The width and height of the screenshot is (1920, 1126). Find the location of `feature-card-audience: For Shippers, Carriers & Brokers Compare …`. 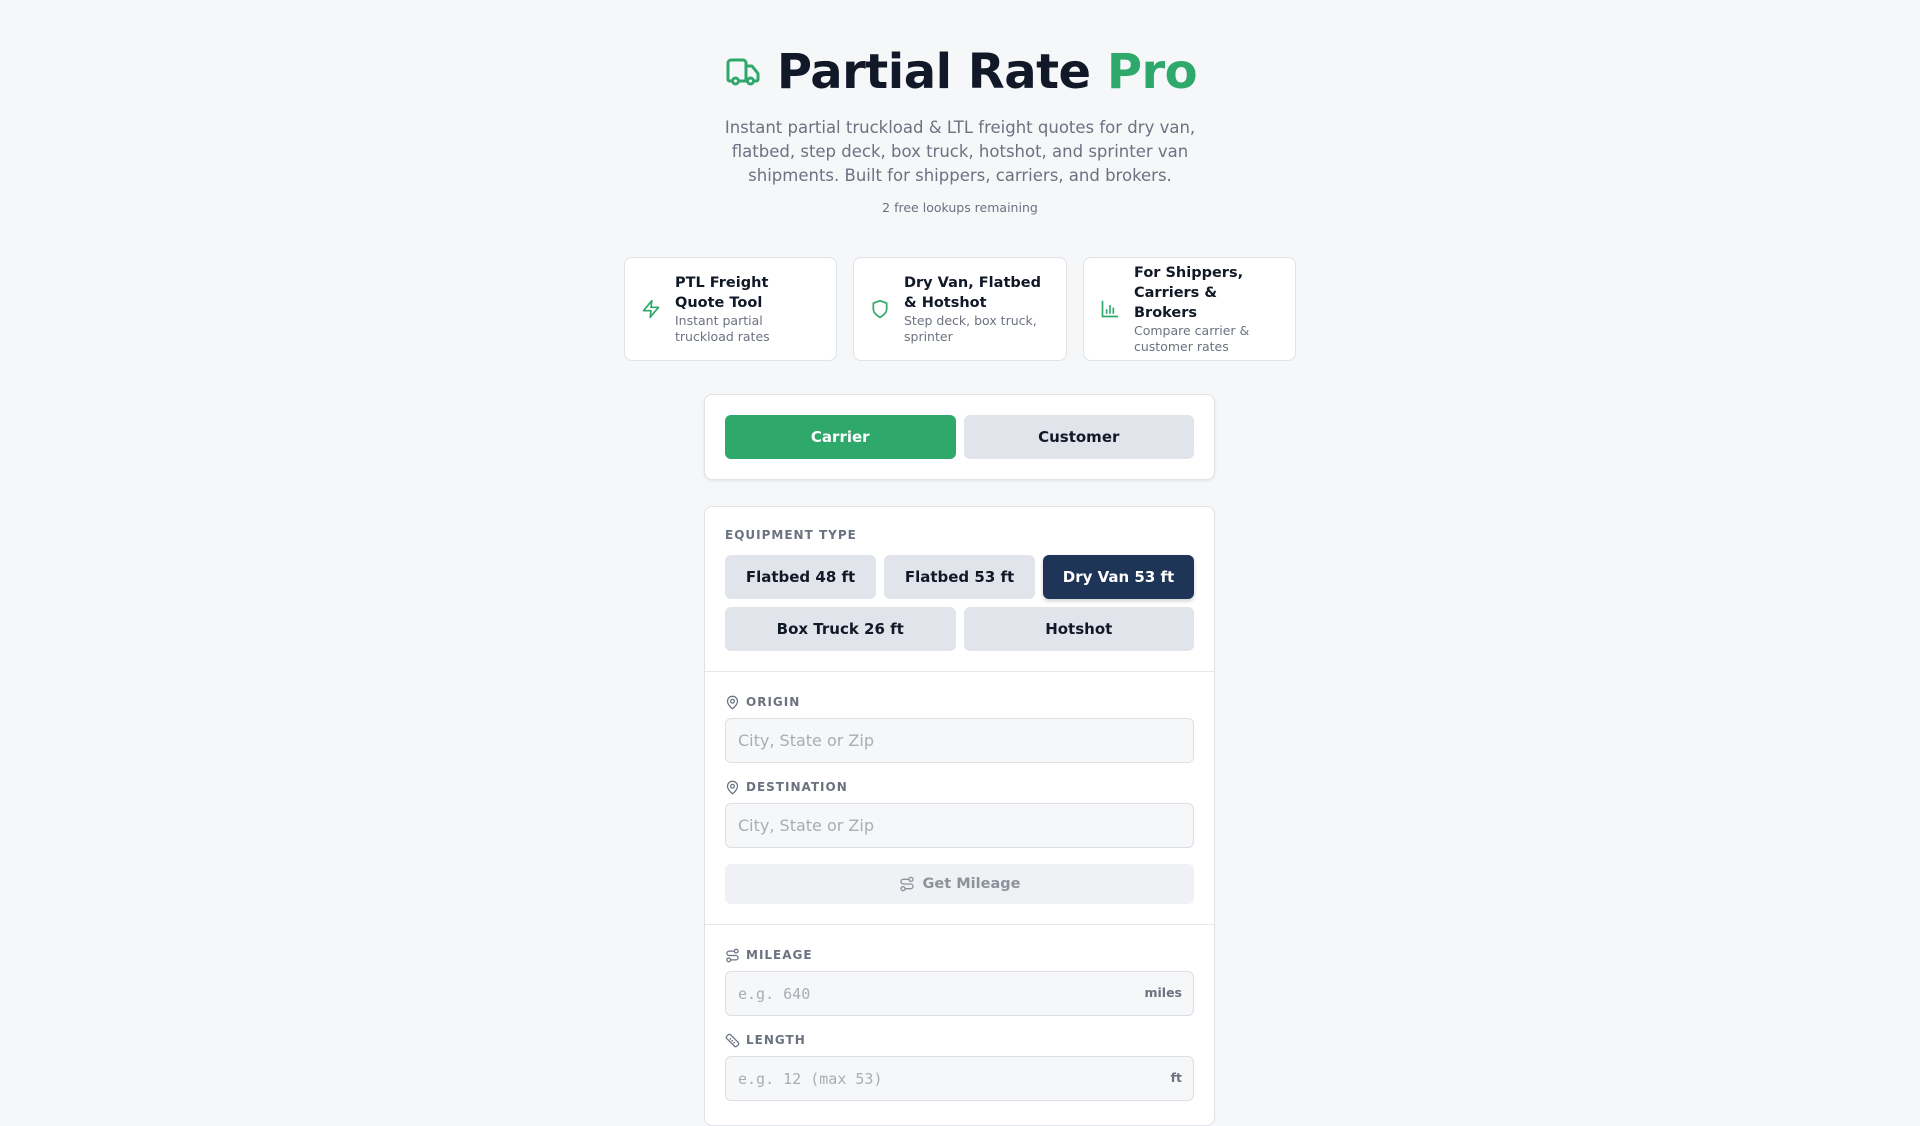

feature-card-audience: For Shippers, Carriers & Brokers Compare … is located at coordinates (1189, 309).